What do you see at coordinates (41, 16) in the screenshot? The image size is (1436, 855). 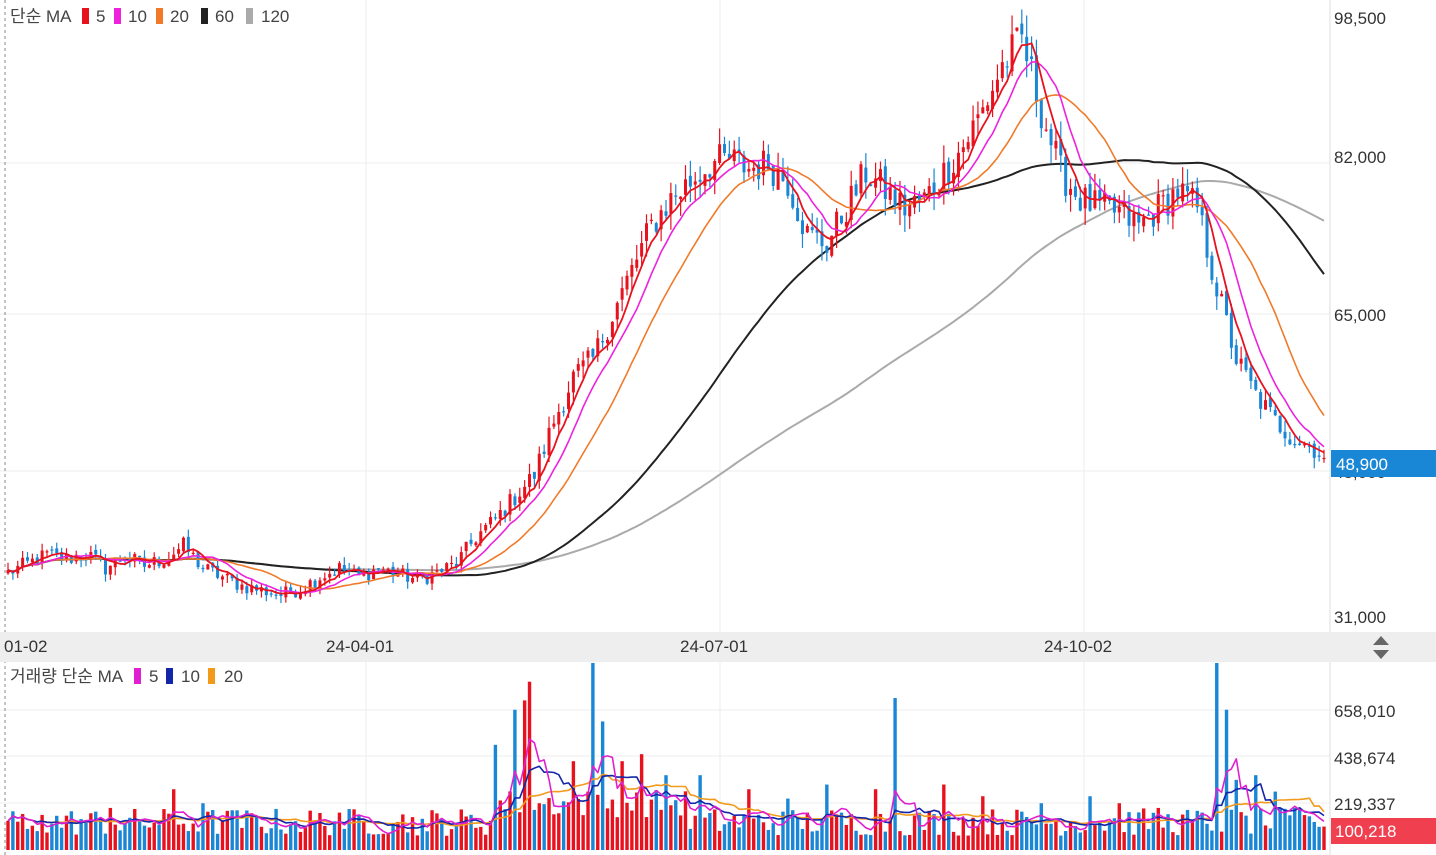 I see `price-legend-title: 단순 MA` at bounding box center [41, 16].